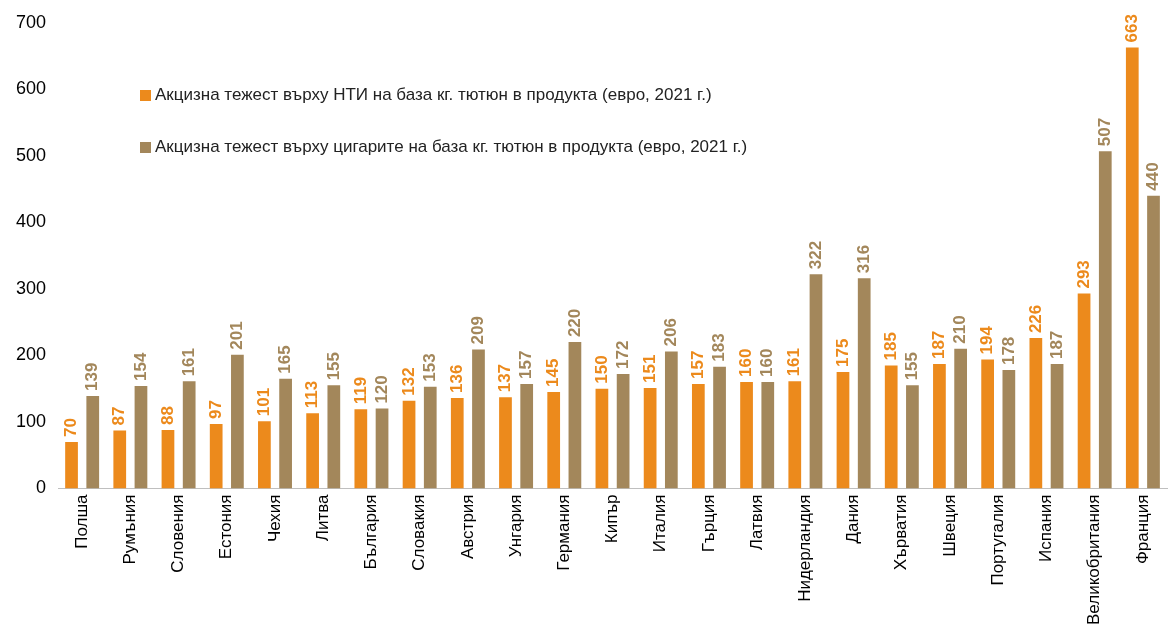 The height and width of the screenshot is (631, 1171). What do you see at coordinates (612, 519) in the screenshot?
I see `x-tick-label: Кипър` at bounding box center [612, 519].